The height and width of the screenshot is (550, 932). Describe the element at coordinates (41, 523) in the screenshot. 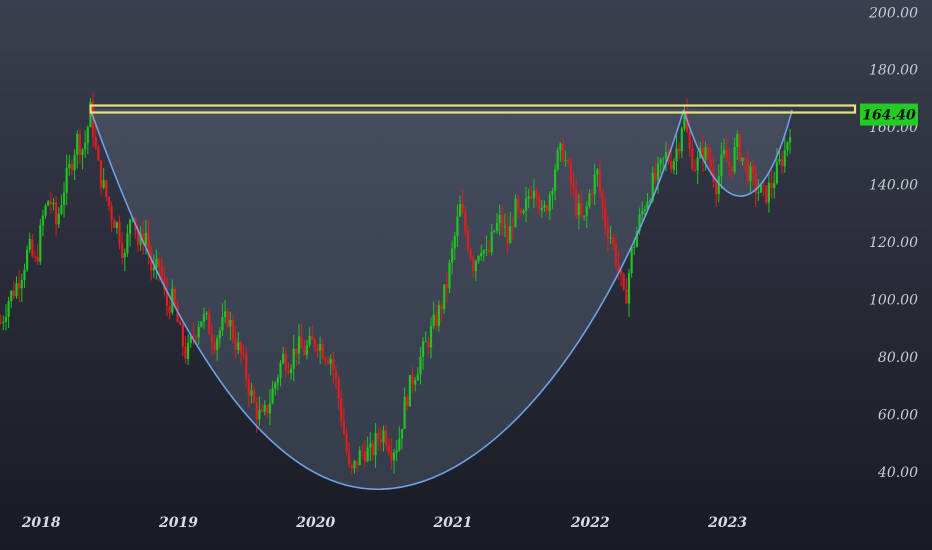

I see `x-tick-label: 2018` at that location.